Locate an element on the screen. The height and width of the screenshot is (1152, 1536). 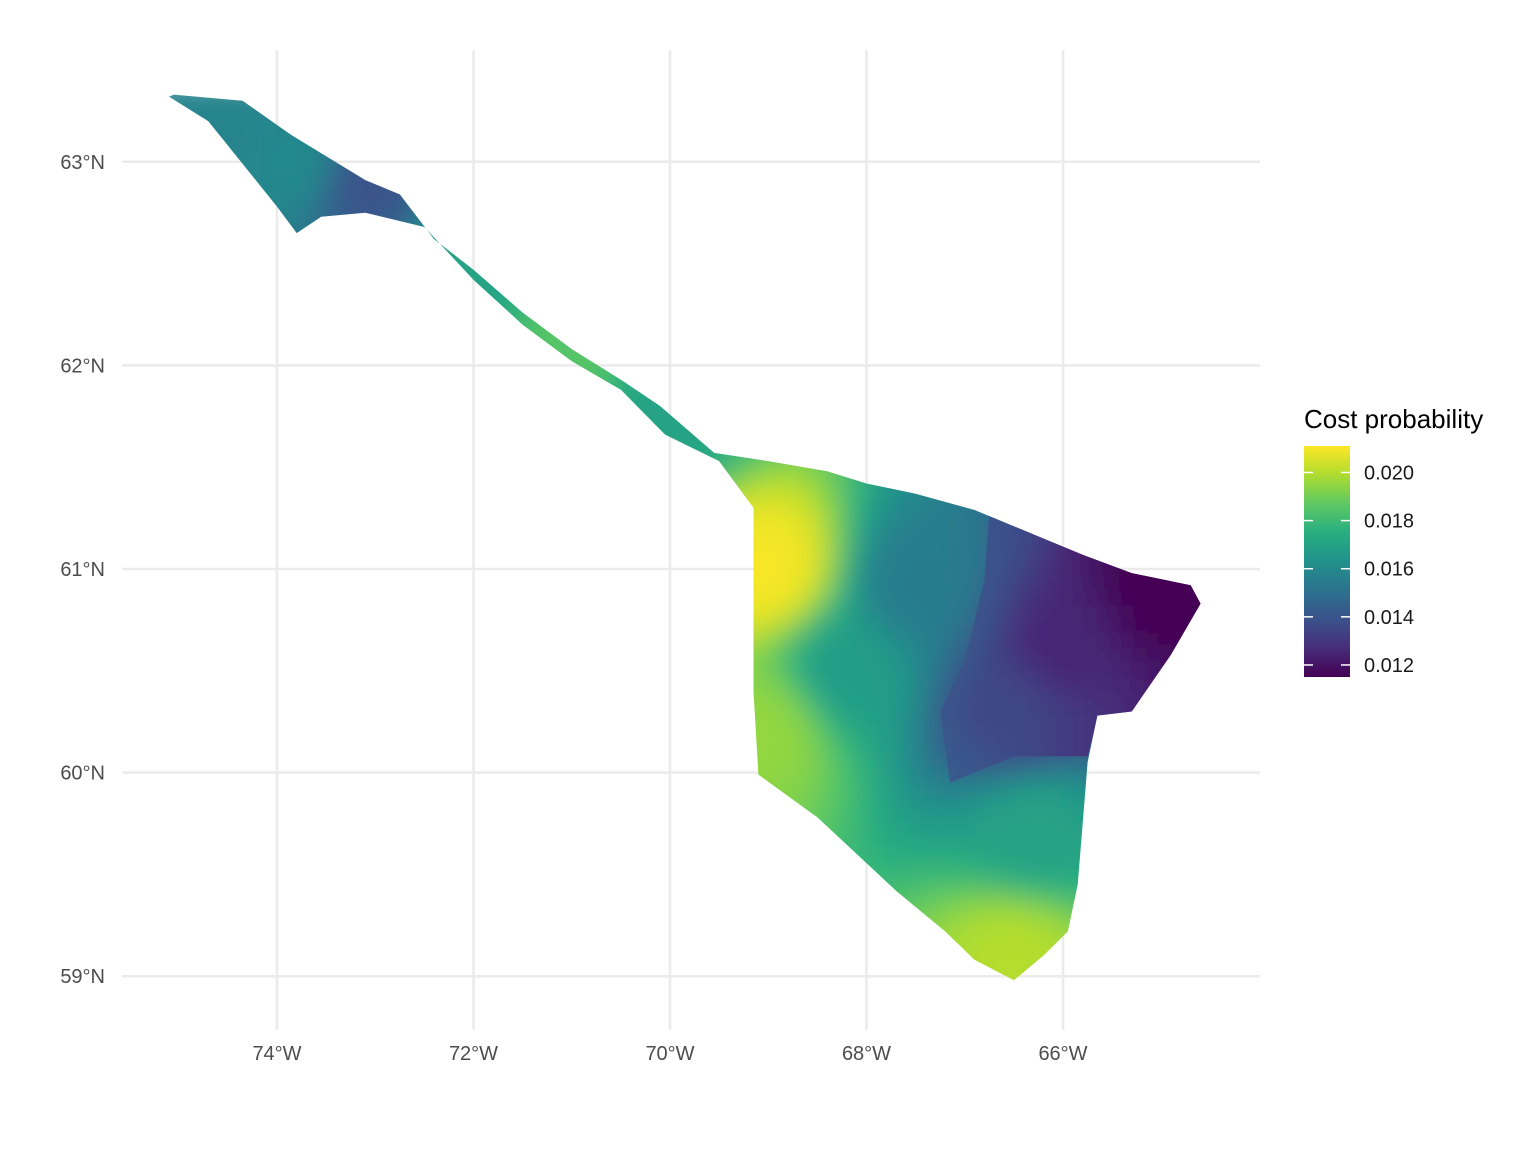
x-tick-label: 70°W is located at coordinates (669, 1054).